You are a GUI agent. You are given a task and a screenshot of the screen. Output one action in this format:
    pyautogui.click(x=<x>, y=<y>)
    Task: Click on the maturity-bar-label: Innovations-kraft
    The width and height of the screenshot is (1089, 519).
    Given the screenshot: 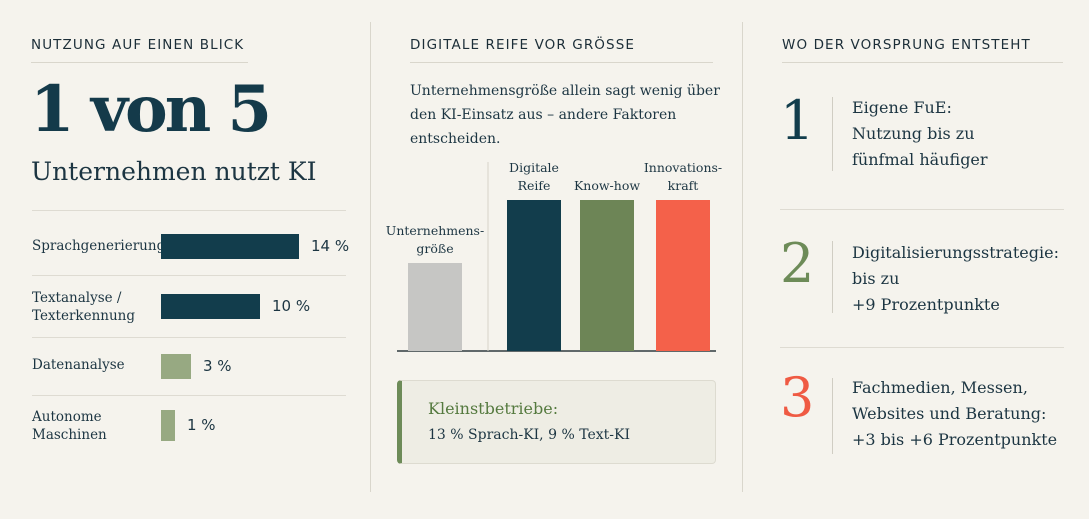 What is the action you would take?
    pyautogui.click(x=683, y=176)
    